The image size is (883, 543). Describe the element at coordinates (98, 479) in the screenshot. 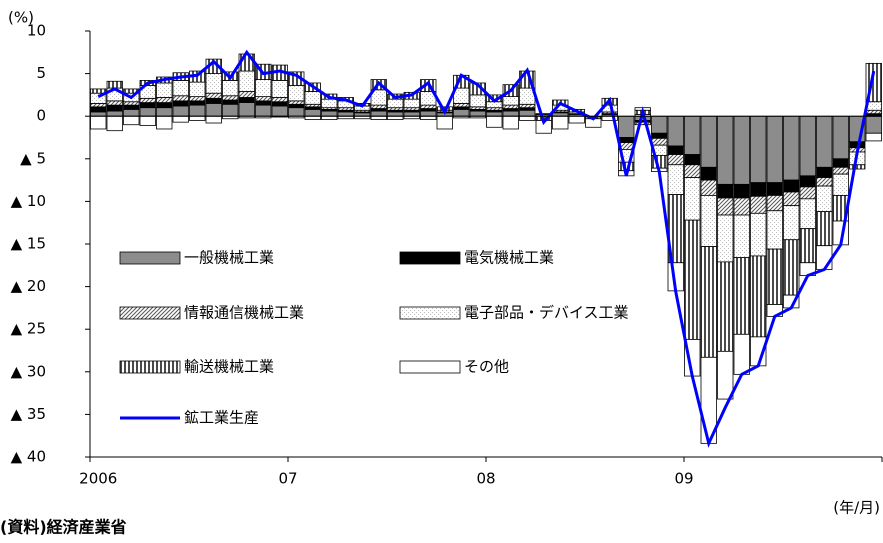

I see `x-tick-label: 2006` at that location.